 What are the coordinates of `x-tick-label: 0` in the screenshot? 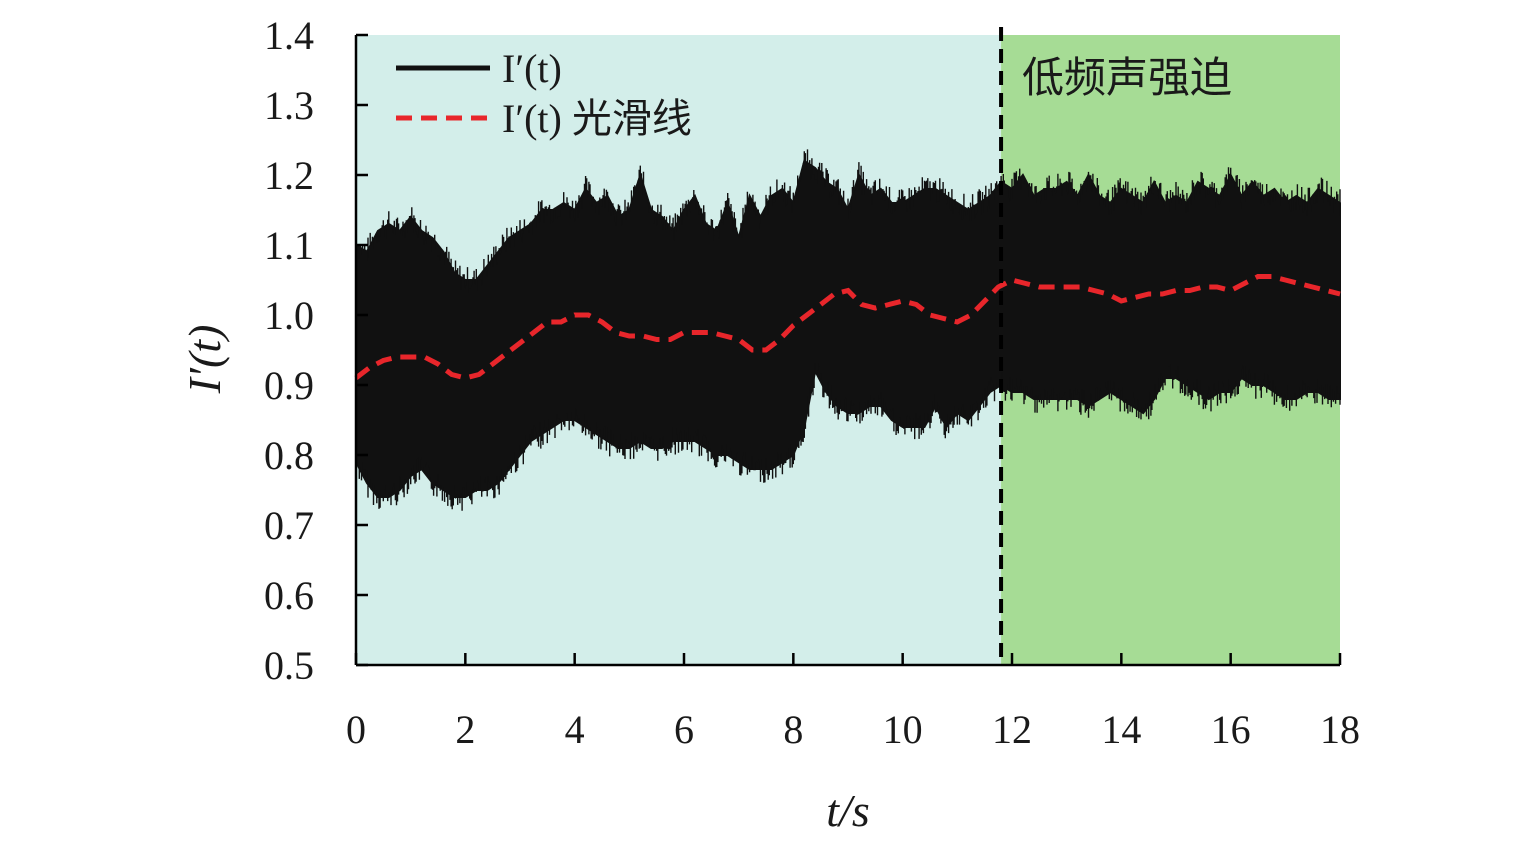 It's located at (356, 729).